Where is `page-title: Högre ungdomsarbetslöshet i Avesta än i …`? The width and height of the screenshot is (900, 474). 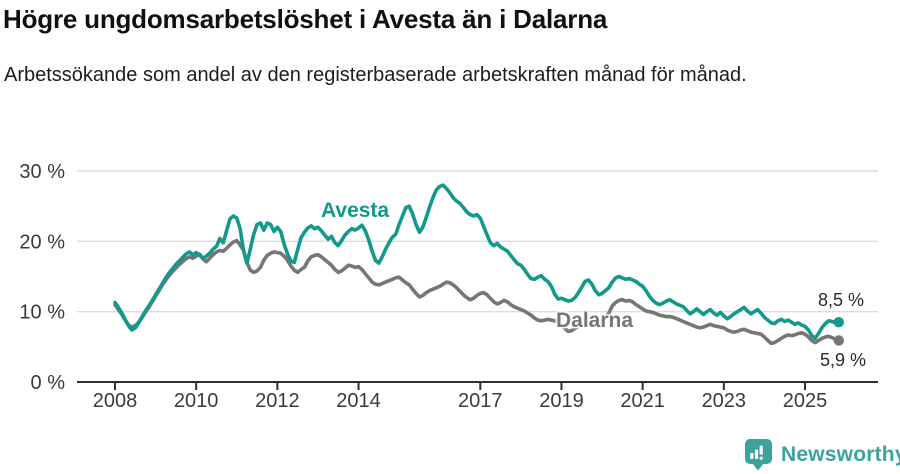 page-title: Högre ungdomsarbetslöshet i Avesta än i … is located at coordinates (305, 19).